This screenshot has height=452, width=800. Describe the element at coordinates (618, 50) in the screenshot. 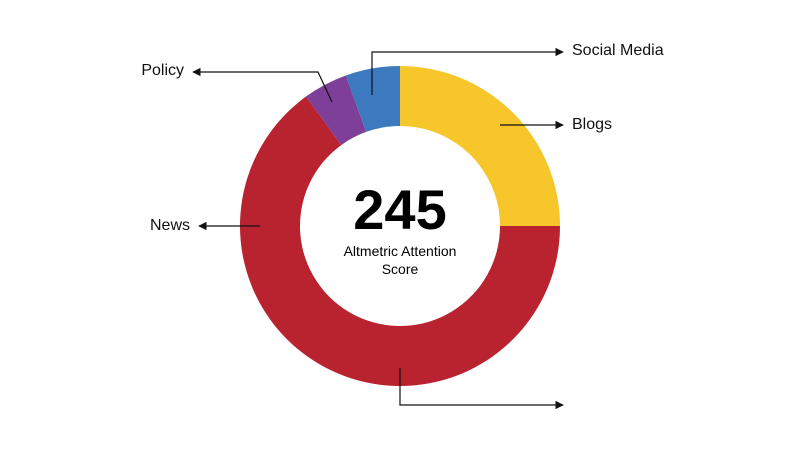

I see `segment-label: Social Media` at that location.